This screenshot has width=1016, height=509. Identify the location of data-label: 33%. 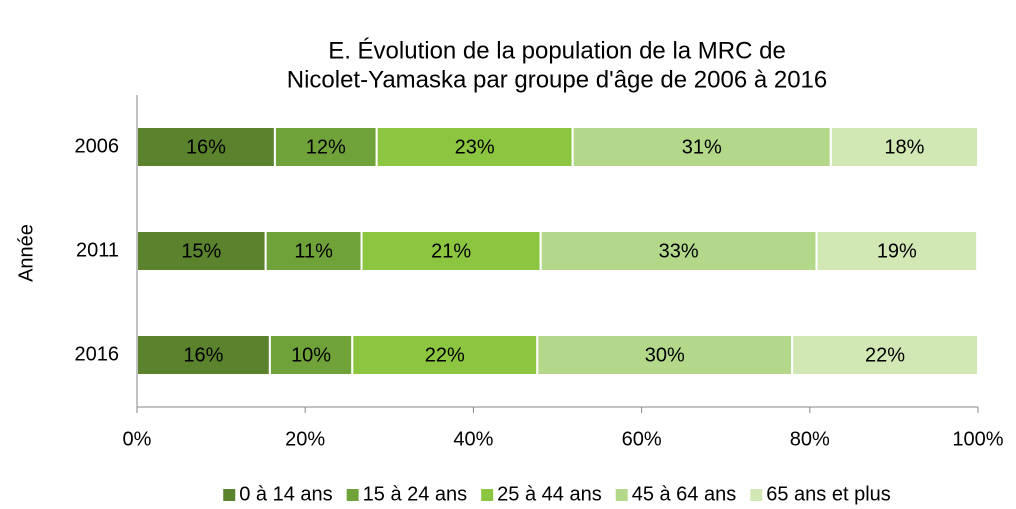
(679, 251).